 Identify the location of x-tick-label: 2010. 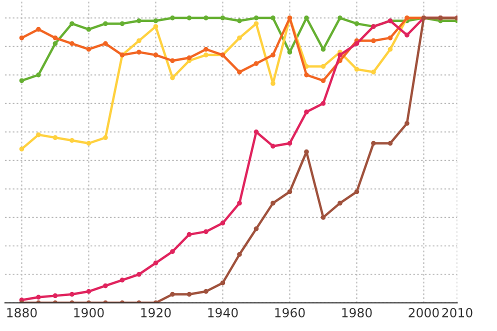
(457, 313).